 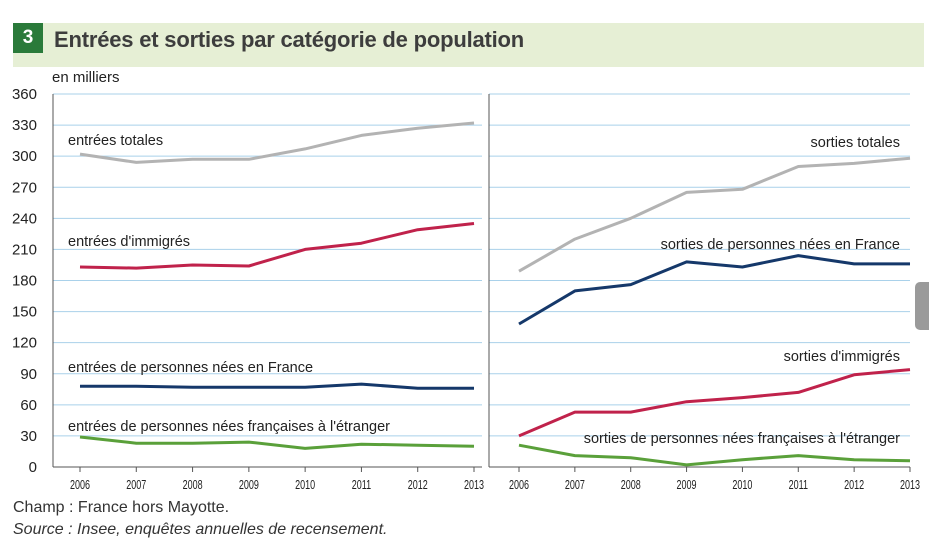 I want to click on champ-note: Champ : France hors Mayotte., so click(x=121, y=507).